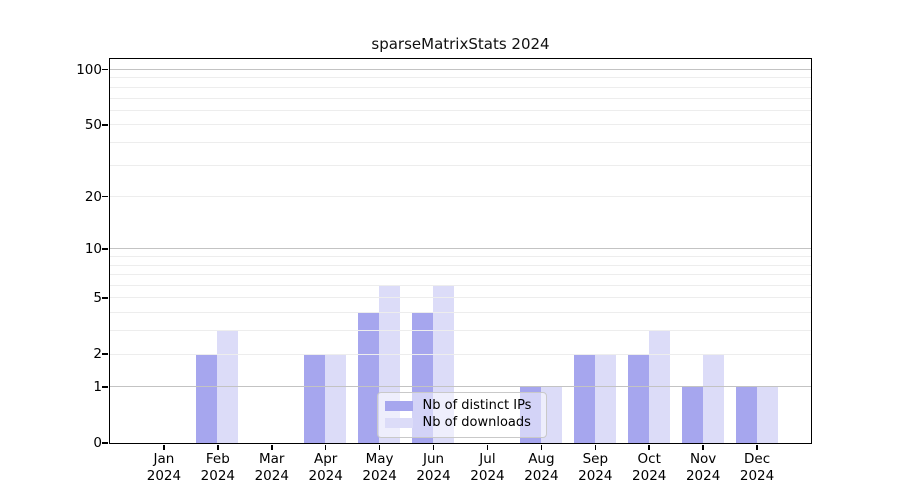  Describe the element at coordinates (271, 467) in the screenshot. I see `x-tick-label-2: Mar 2024` at that location.